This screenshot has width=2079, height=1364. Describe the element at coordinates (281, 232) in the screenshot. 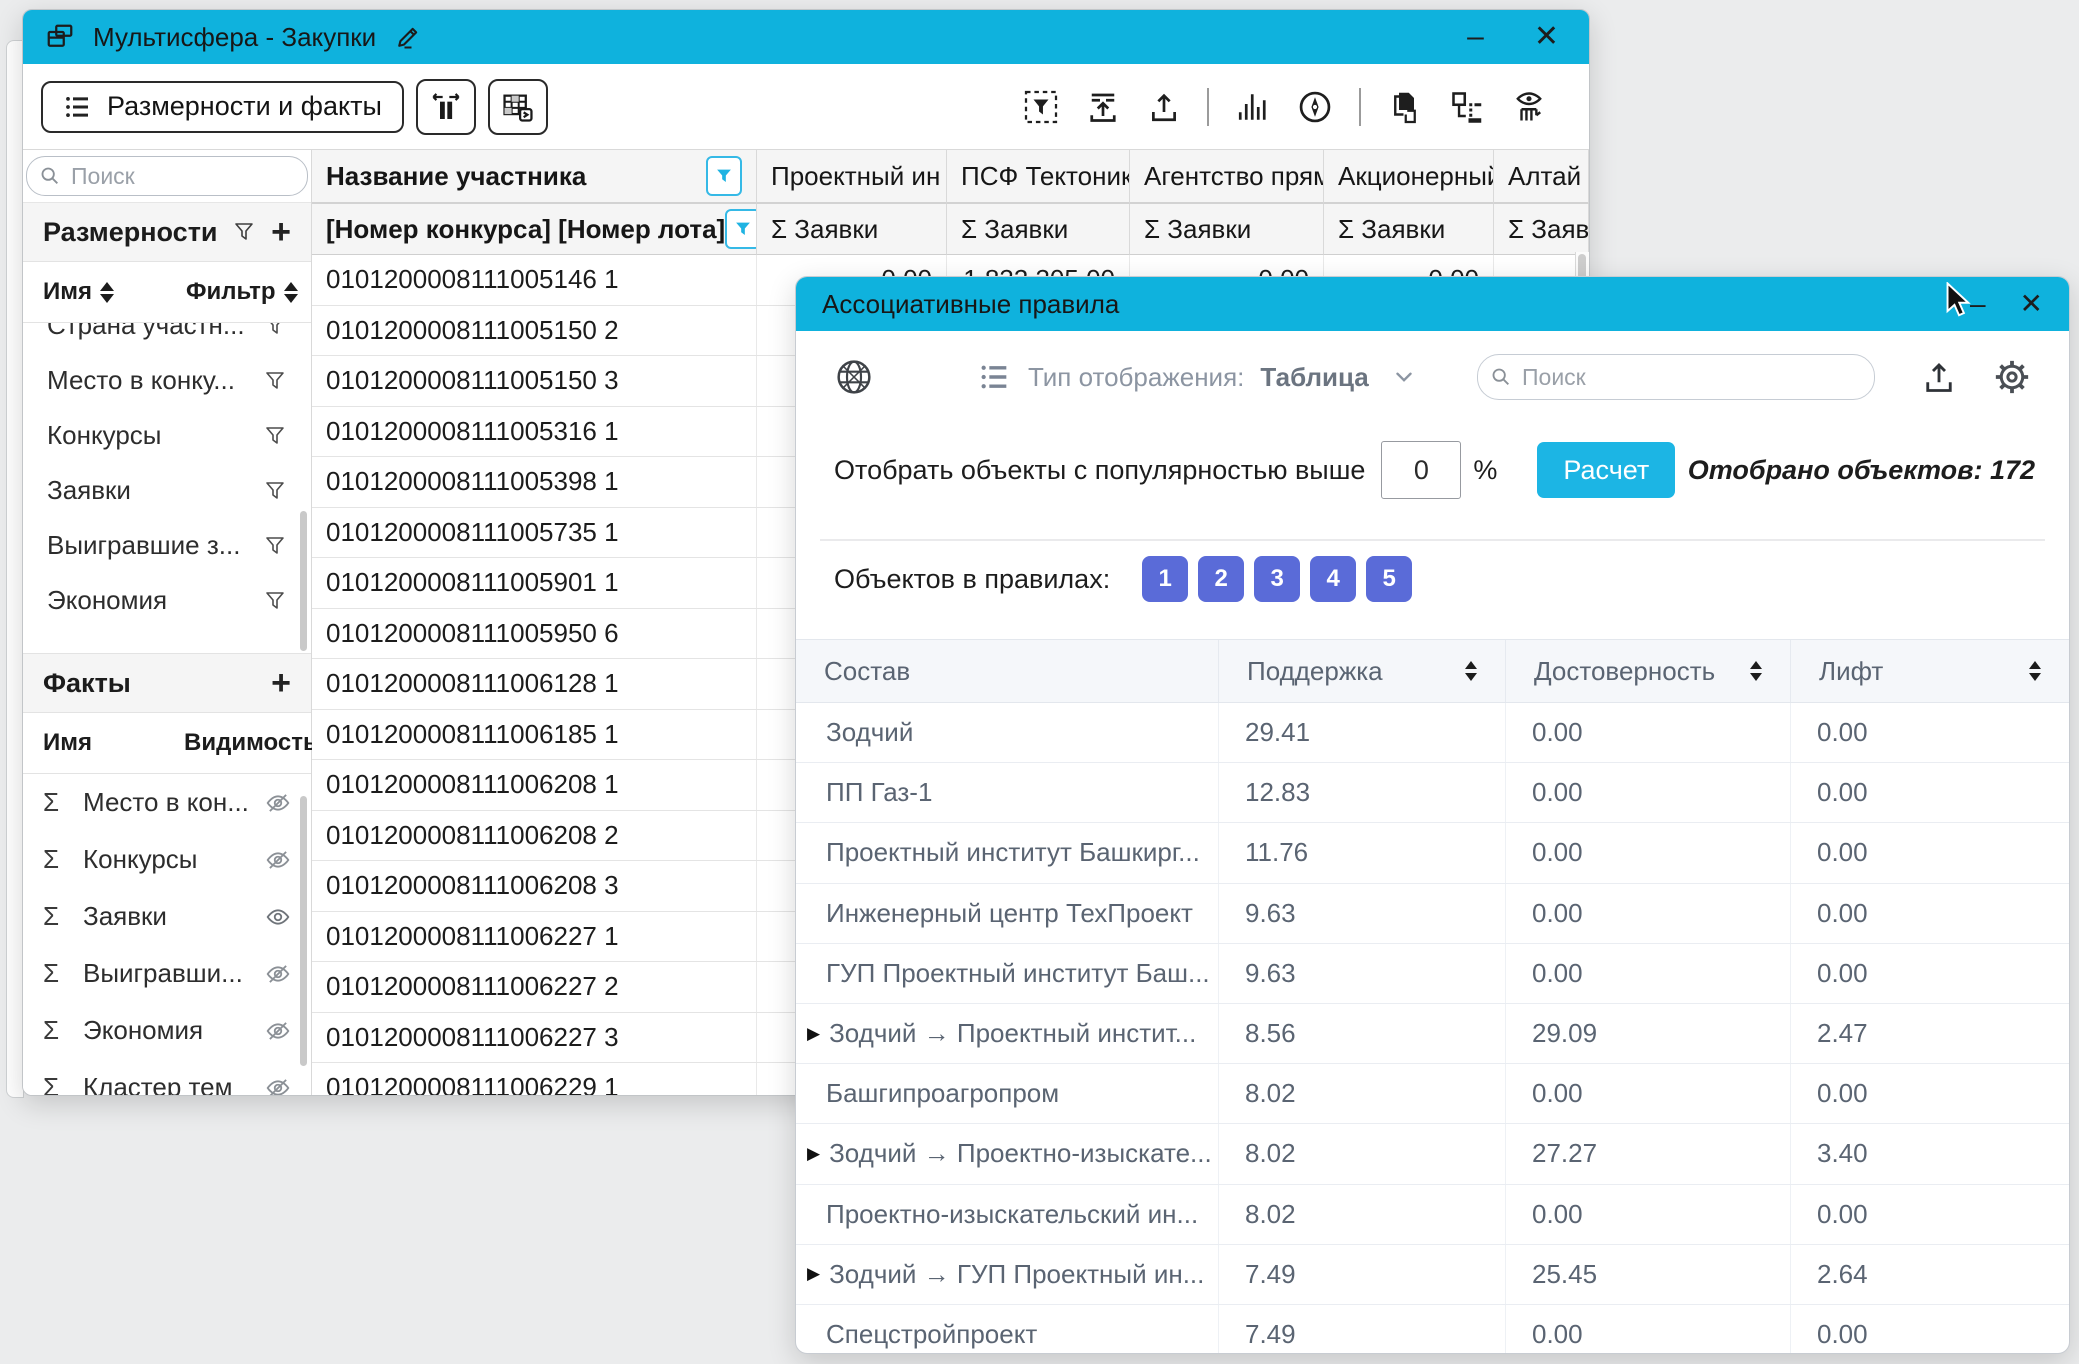

I see `add-dimension-button: +` at that location.